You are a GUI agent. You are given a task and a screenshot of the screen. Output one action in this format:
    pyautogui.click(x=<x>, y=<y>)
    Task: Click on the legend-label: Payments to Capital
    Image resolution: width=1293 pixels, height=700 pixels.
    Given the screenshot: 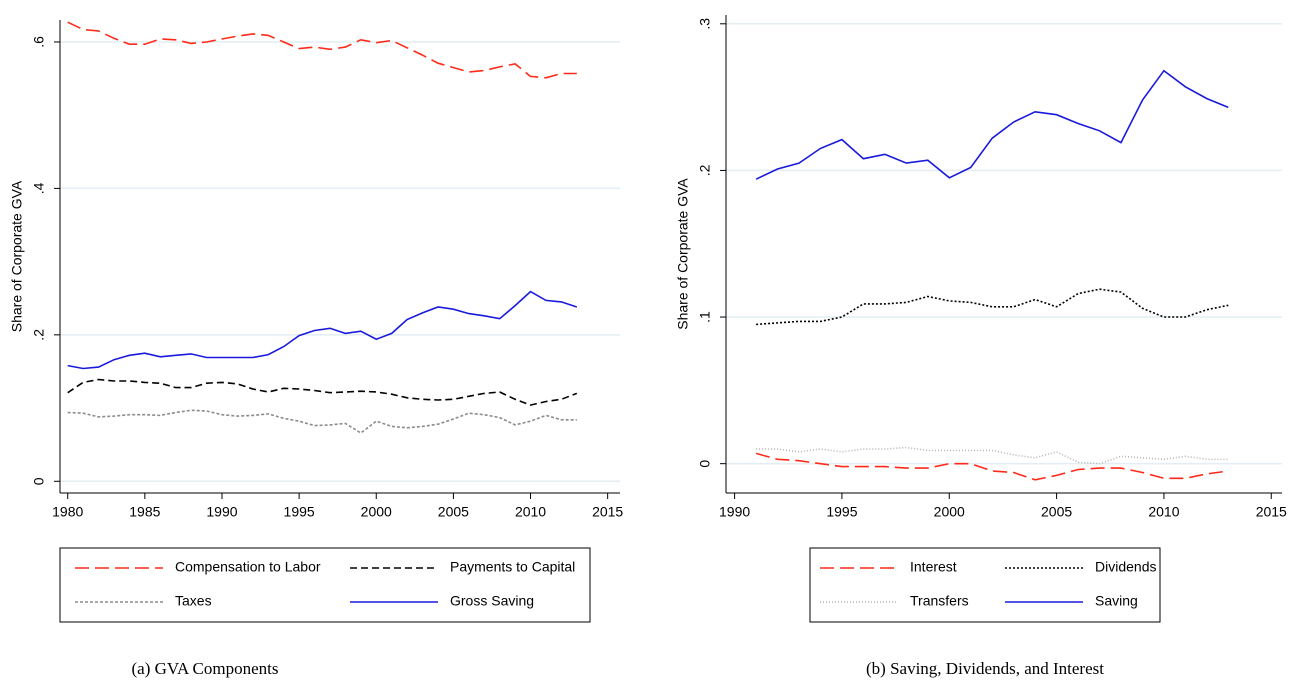 What is the action you would take?
    pyautogui.click(x=512, y=567)
    